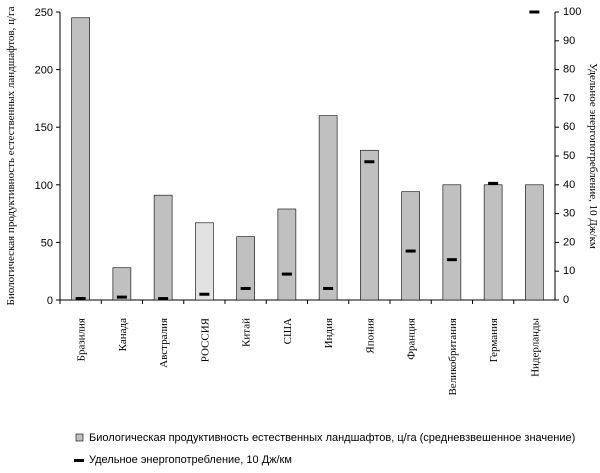 Image resolution: width=600 pixels, height=473 pixels. I want to click on y-tick-label: 150, so click(44, 128).